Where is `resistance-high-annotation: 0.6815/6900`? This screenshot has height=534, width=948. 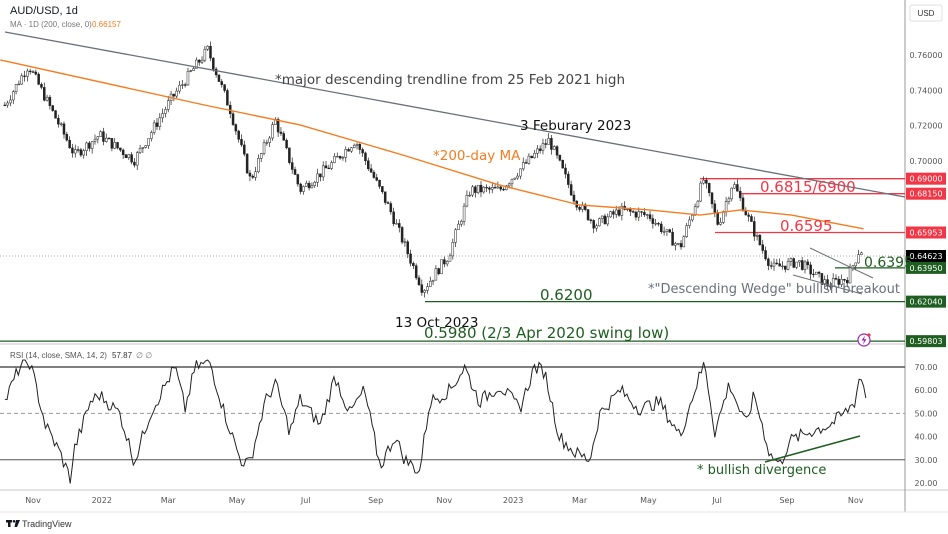 resistance-high-annotation: 0.6815/6900 is located at coordinates (808, 187).